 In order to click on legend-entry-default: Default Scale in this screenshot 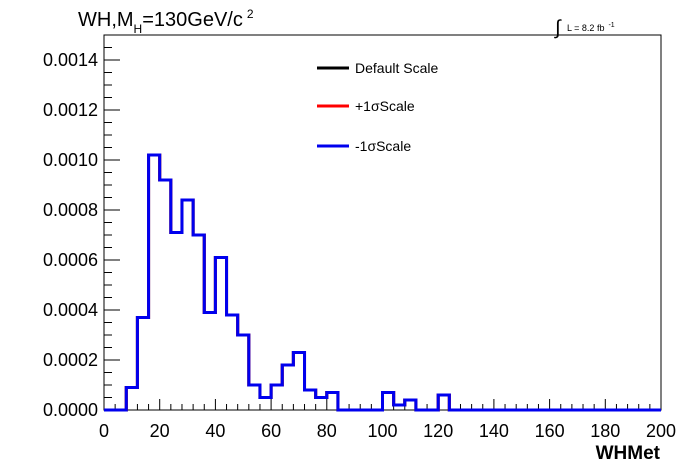, I will do `click(377, 68)`.